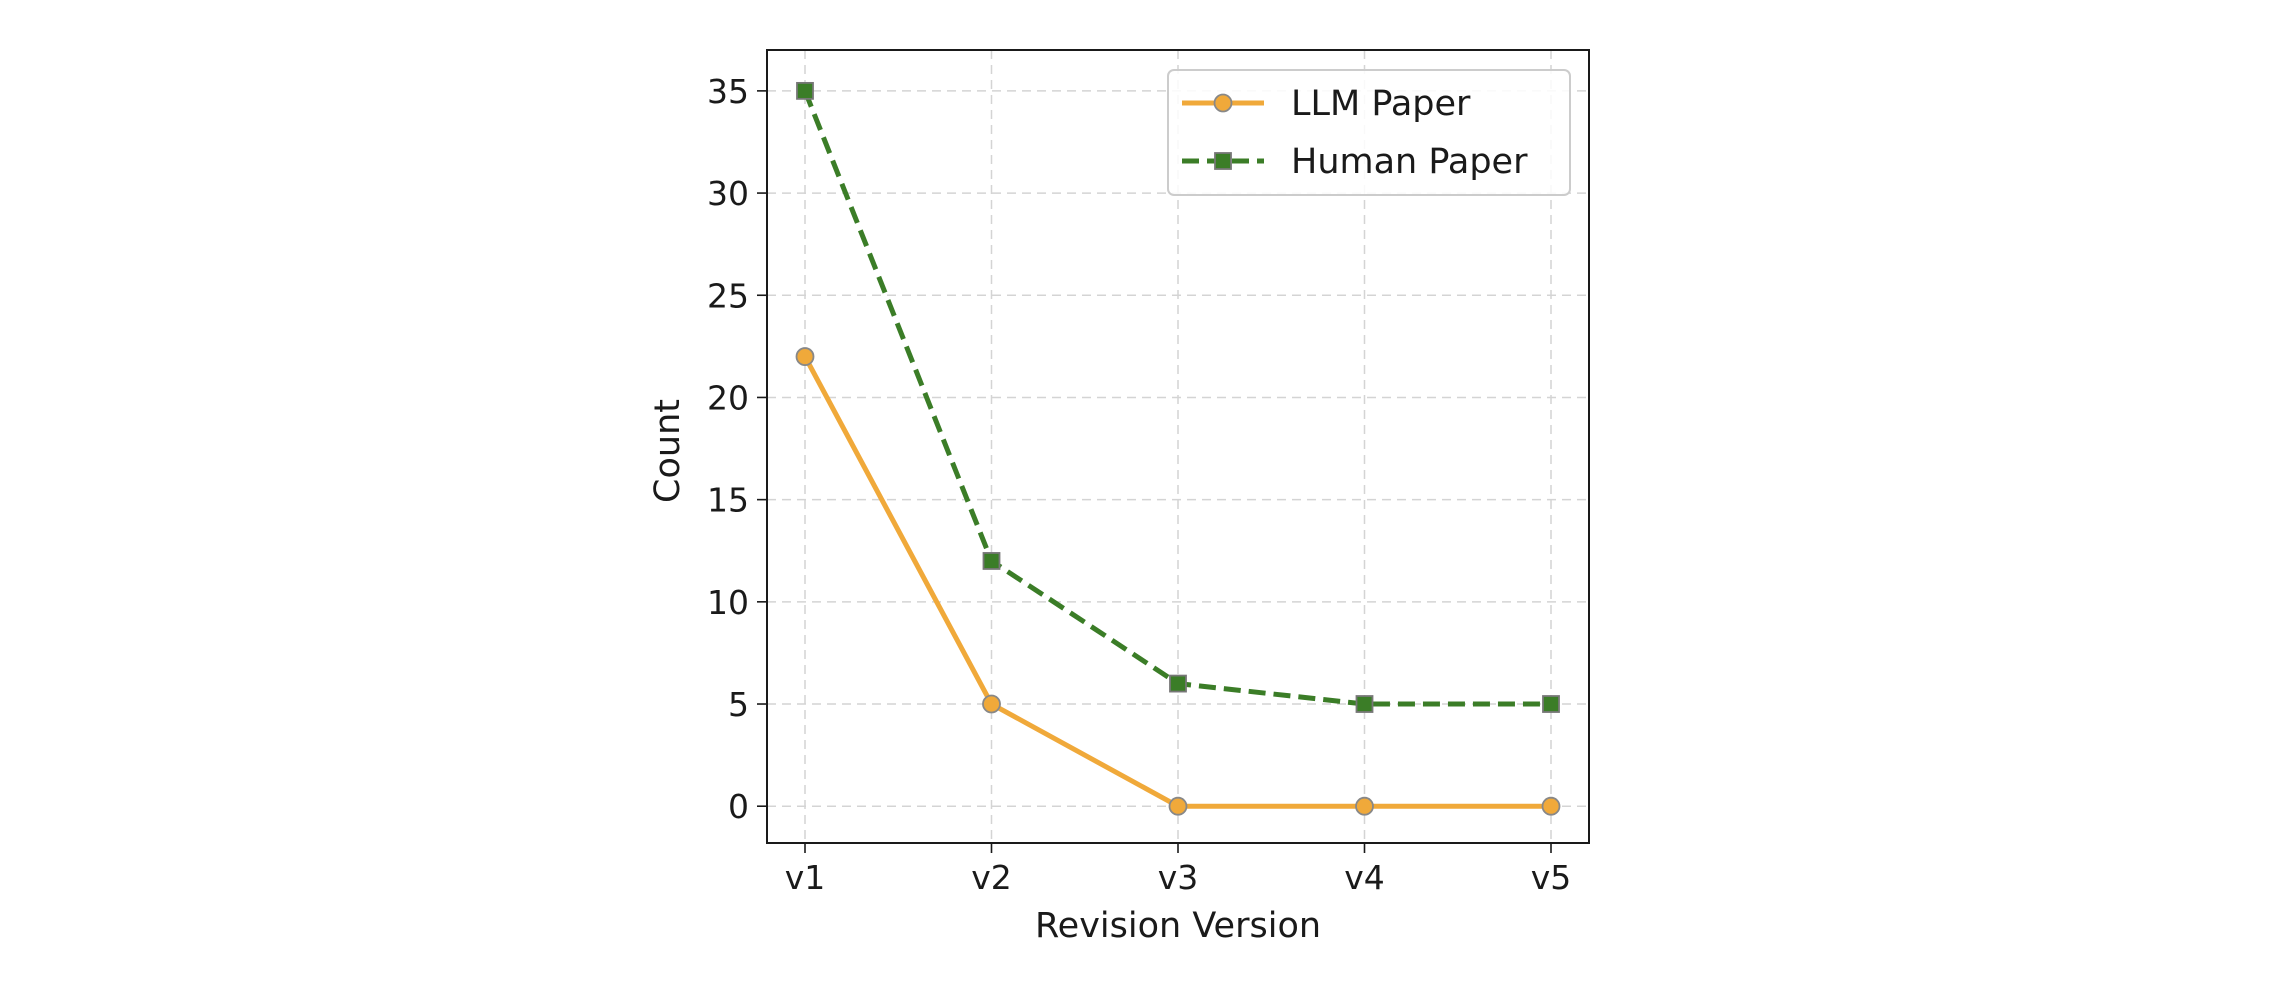 The height and width of the screenshot is (986, 2288). What do you see at coordinates (1223, 103) in the screenshot?
I see `llm-paper-legend-marker` at bounding box center [1223, 103].